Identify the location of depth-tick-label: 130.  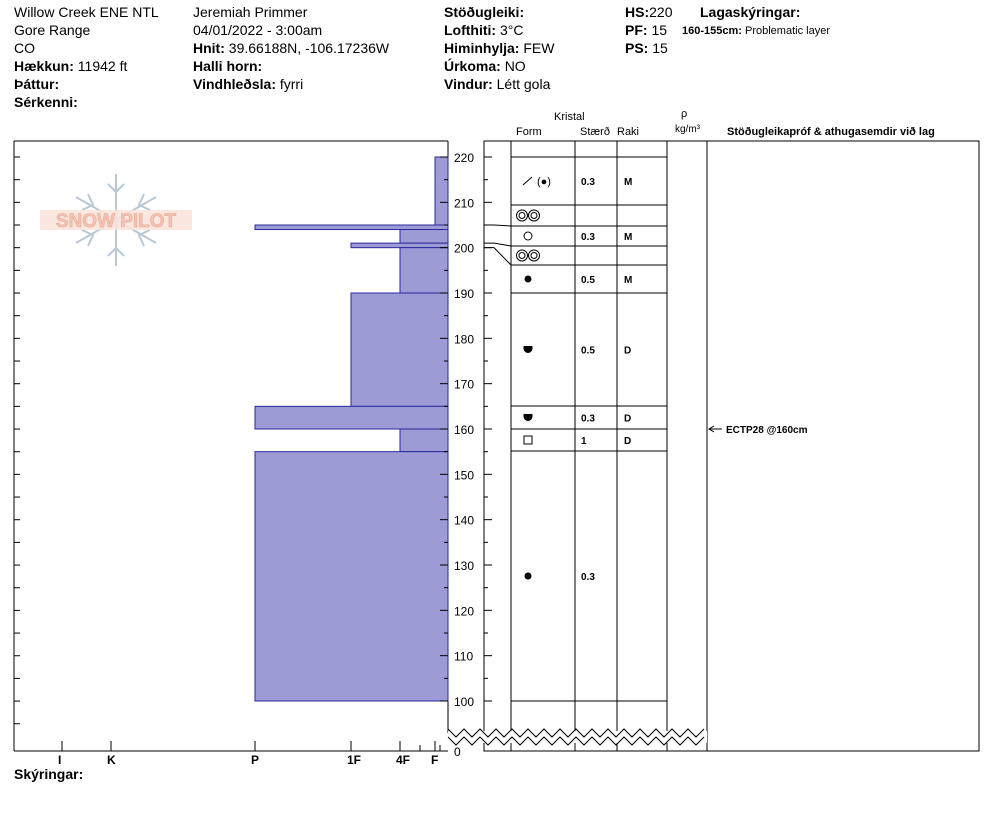
(464, 566).